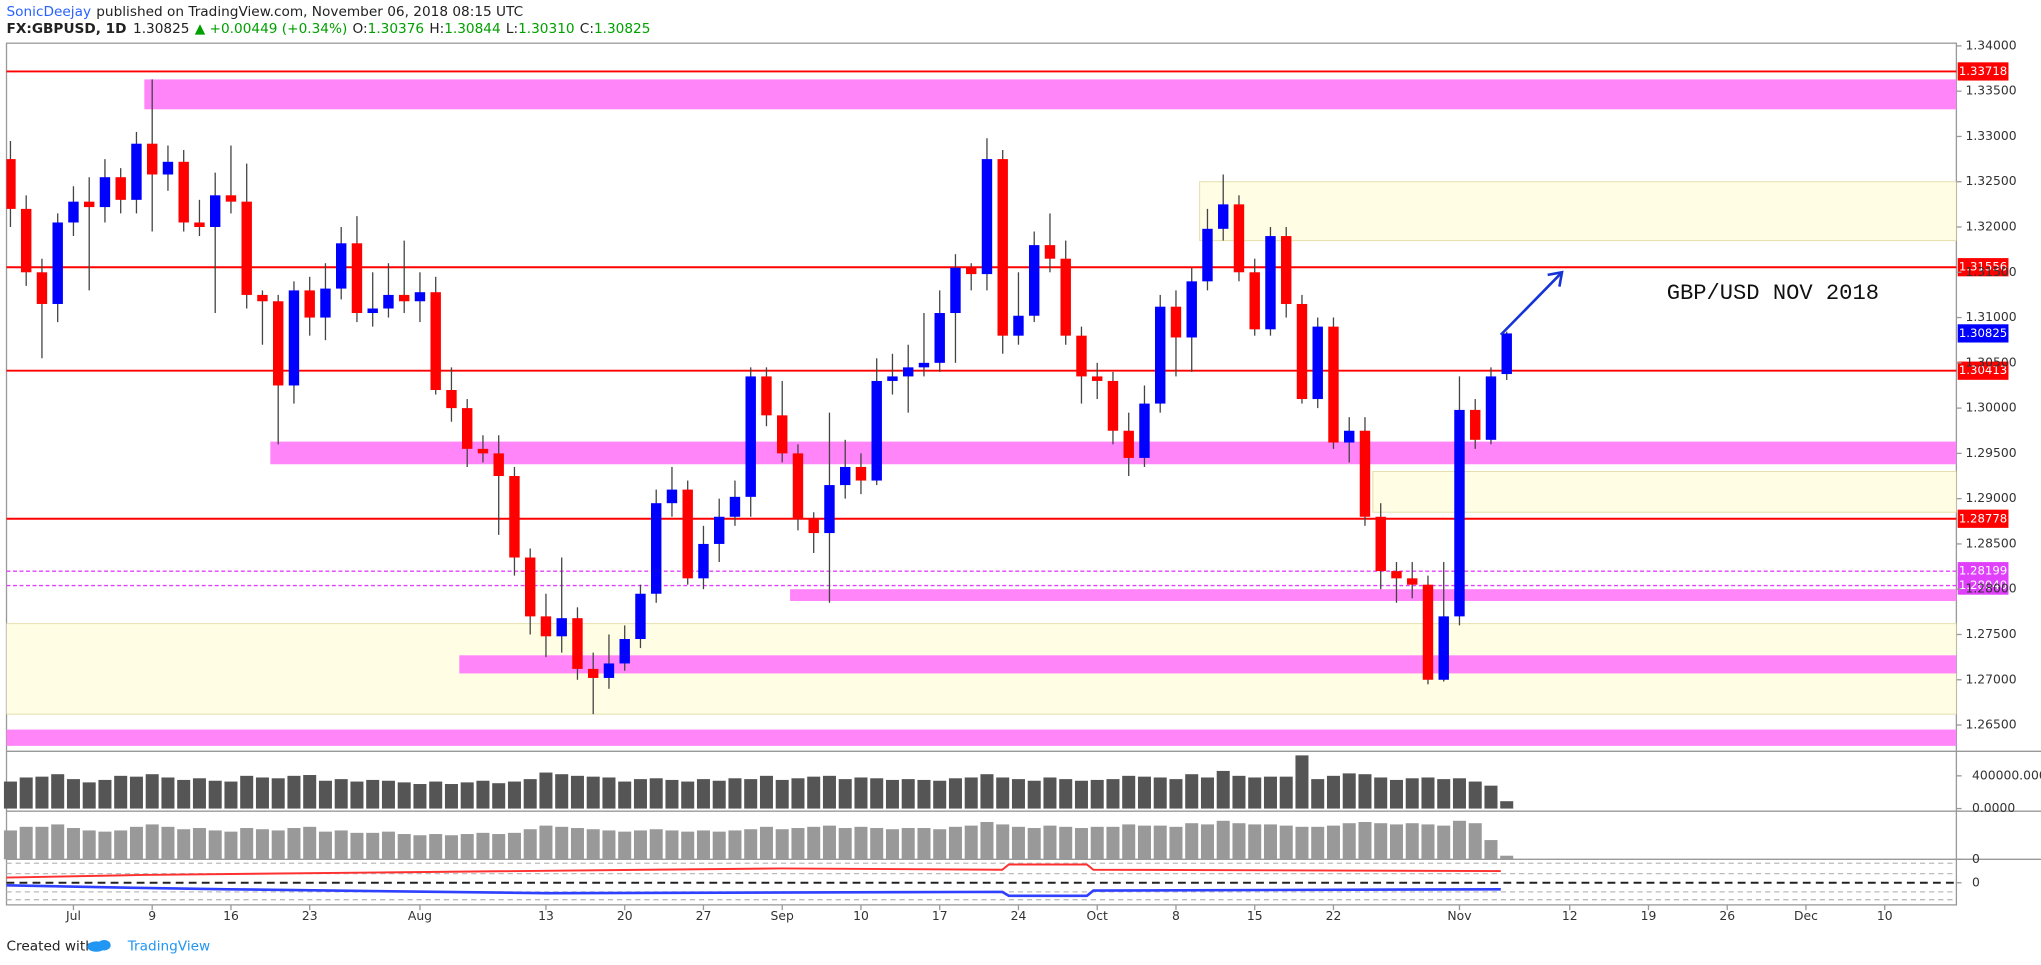  I want to click on zone, so click(981, 737).